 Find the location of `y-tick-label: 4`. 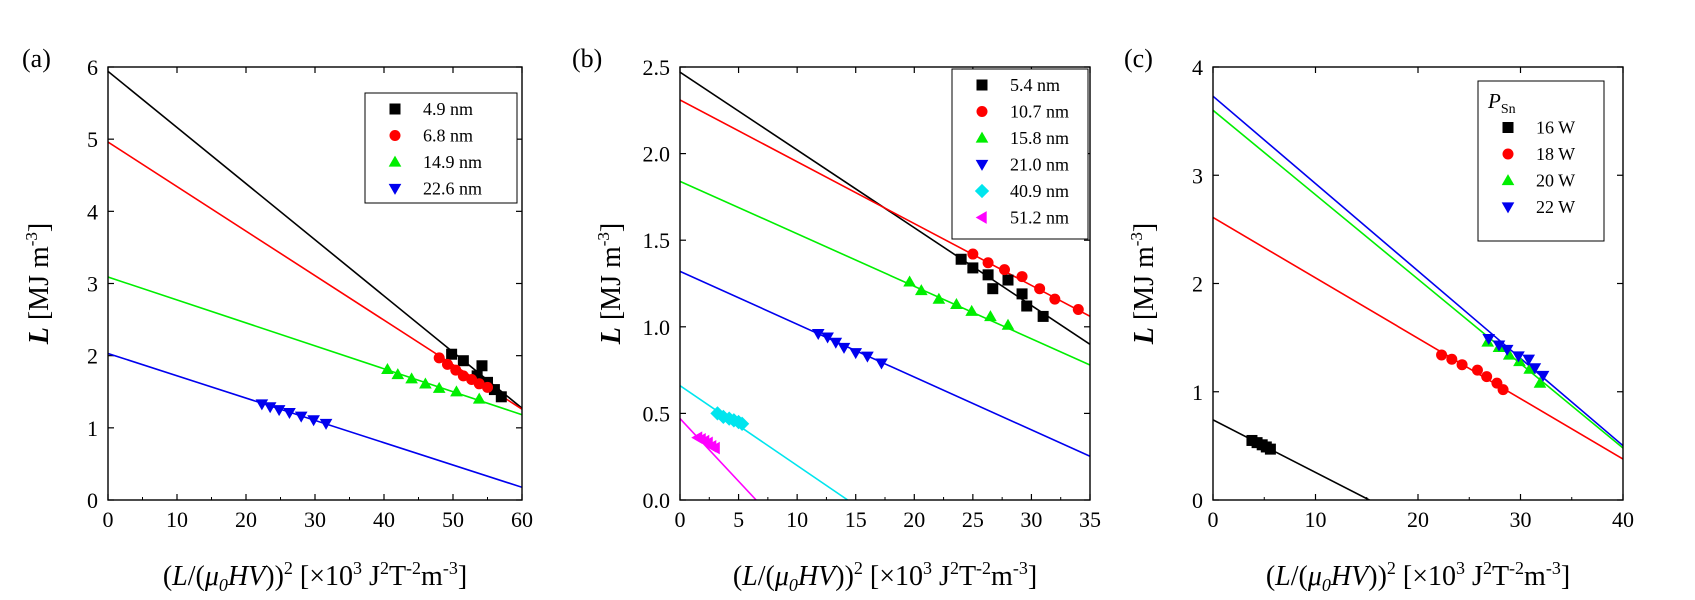

y-tick-label: 4 is located at coordinates (1197, 67).